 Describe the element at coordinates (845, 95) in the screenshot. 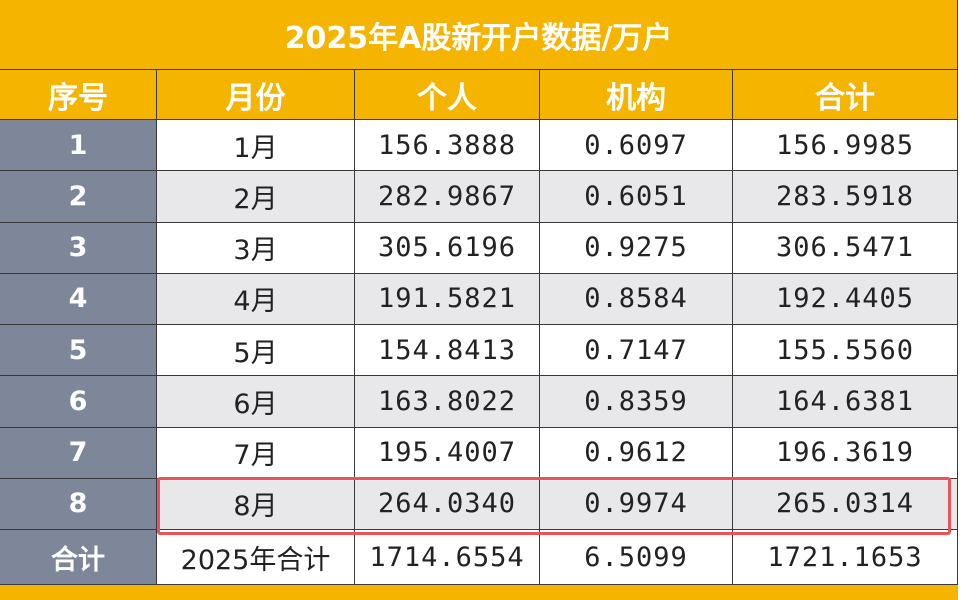

I see `header-cell: 合计` at that location.